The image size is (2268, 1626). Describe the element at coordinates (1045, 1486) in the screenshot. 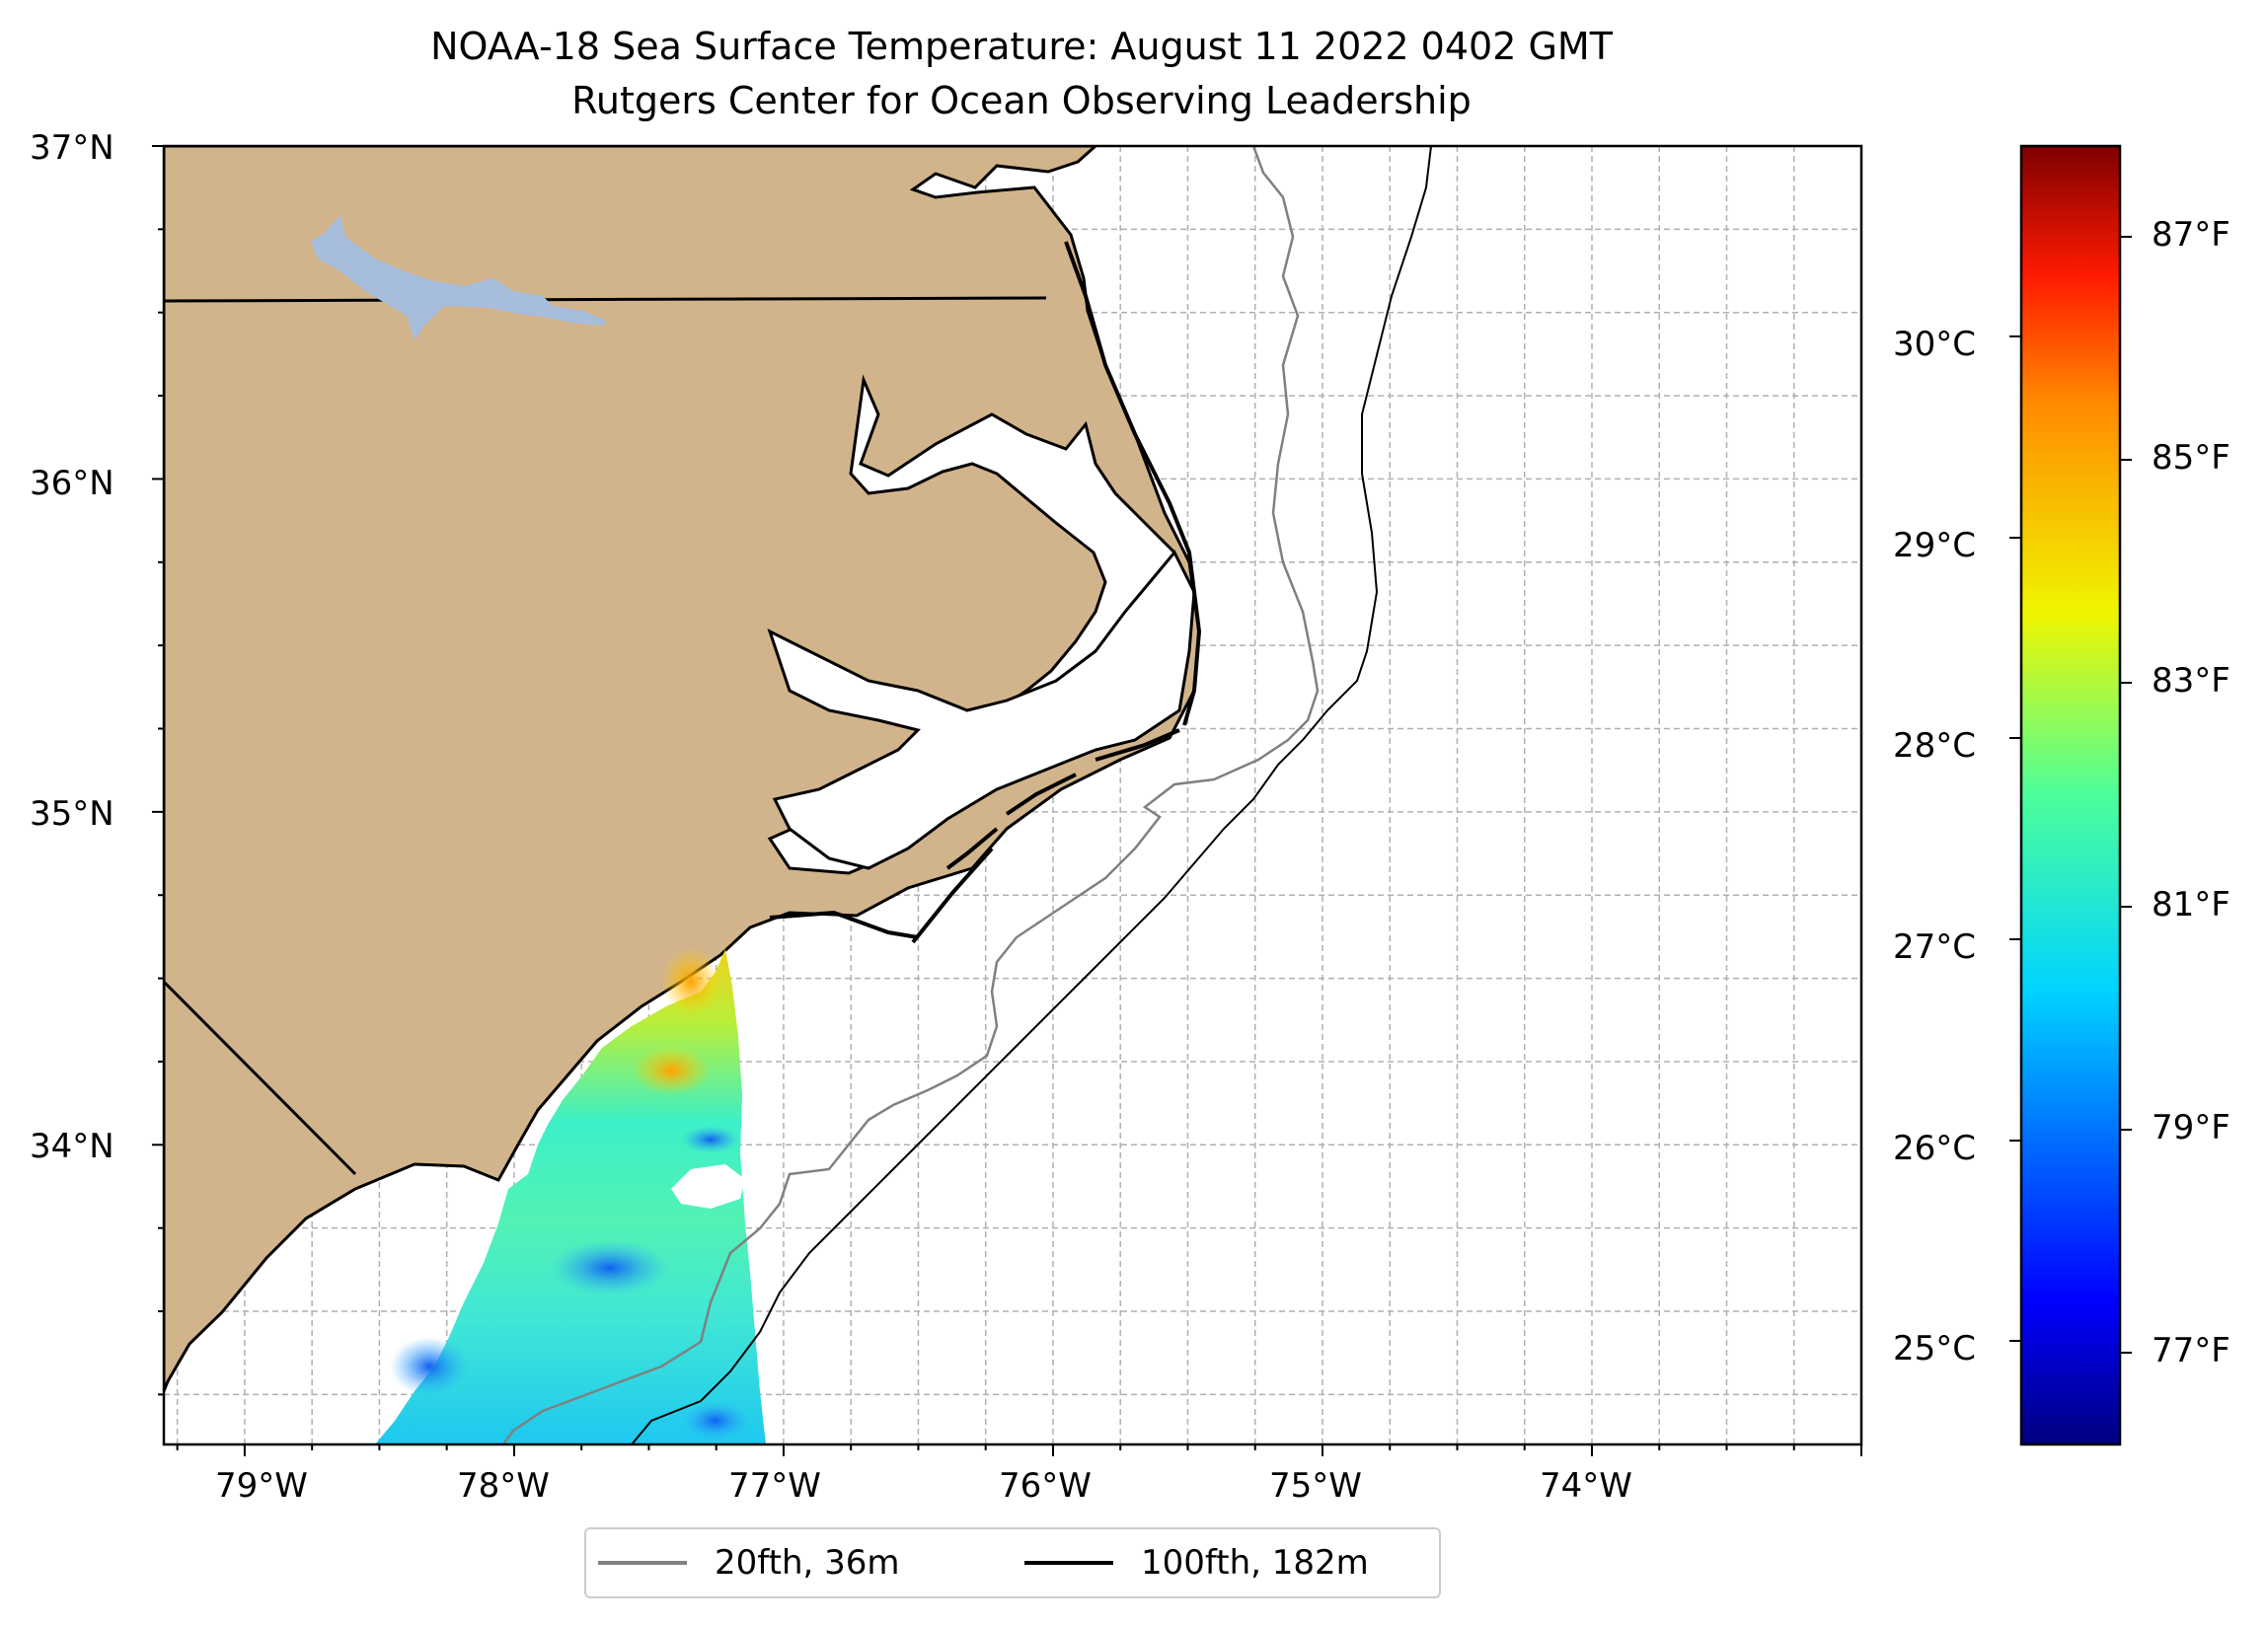

I see `lon-tick-label: 76°W` at that location.